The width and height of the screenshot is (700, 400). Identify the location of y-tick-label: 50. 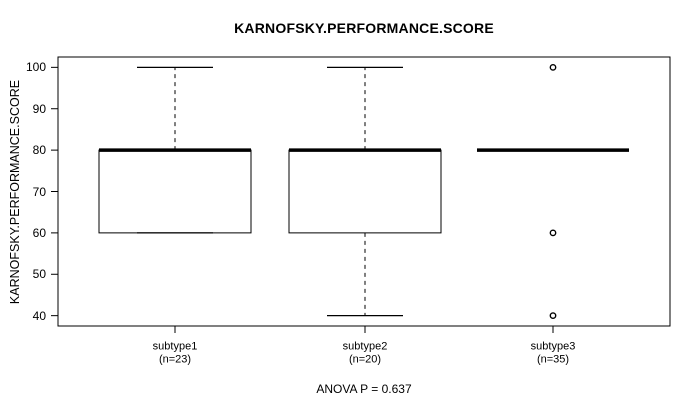
(39, 274).